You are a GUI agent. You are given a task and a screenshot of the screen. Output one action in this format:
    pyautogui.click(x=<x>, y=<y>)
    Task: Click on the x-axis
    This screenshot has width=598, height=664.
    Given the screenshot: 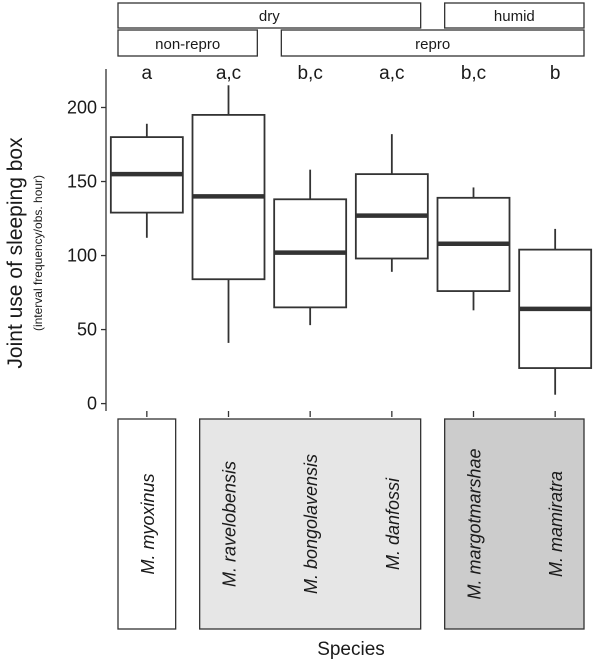 What is the action you would take?
    pyautogui.click(x=351, y=414)
    